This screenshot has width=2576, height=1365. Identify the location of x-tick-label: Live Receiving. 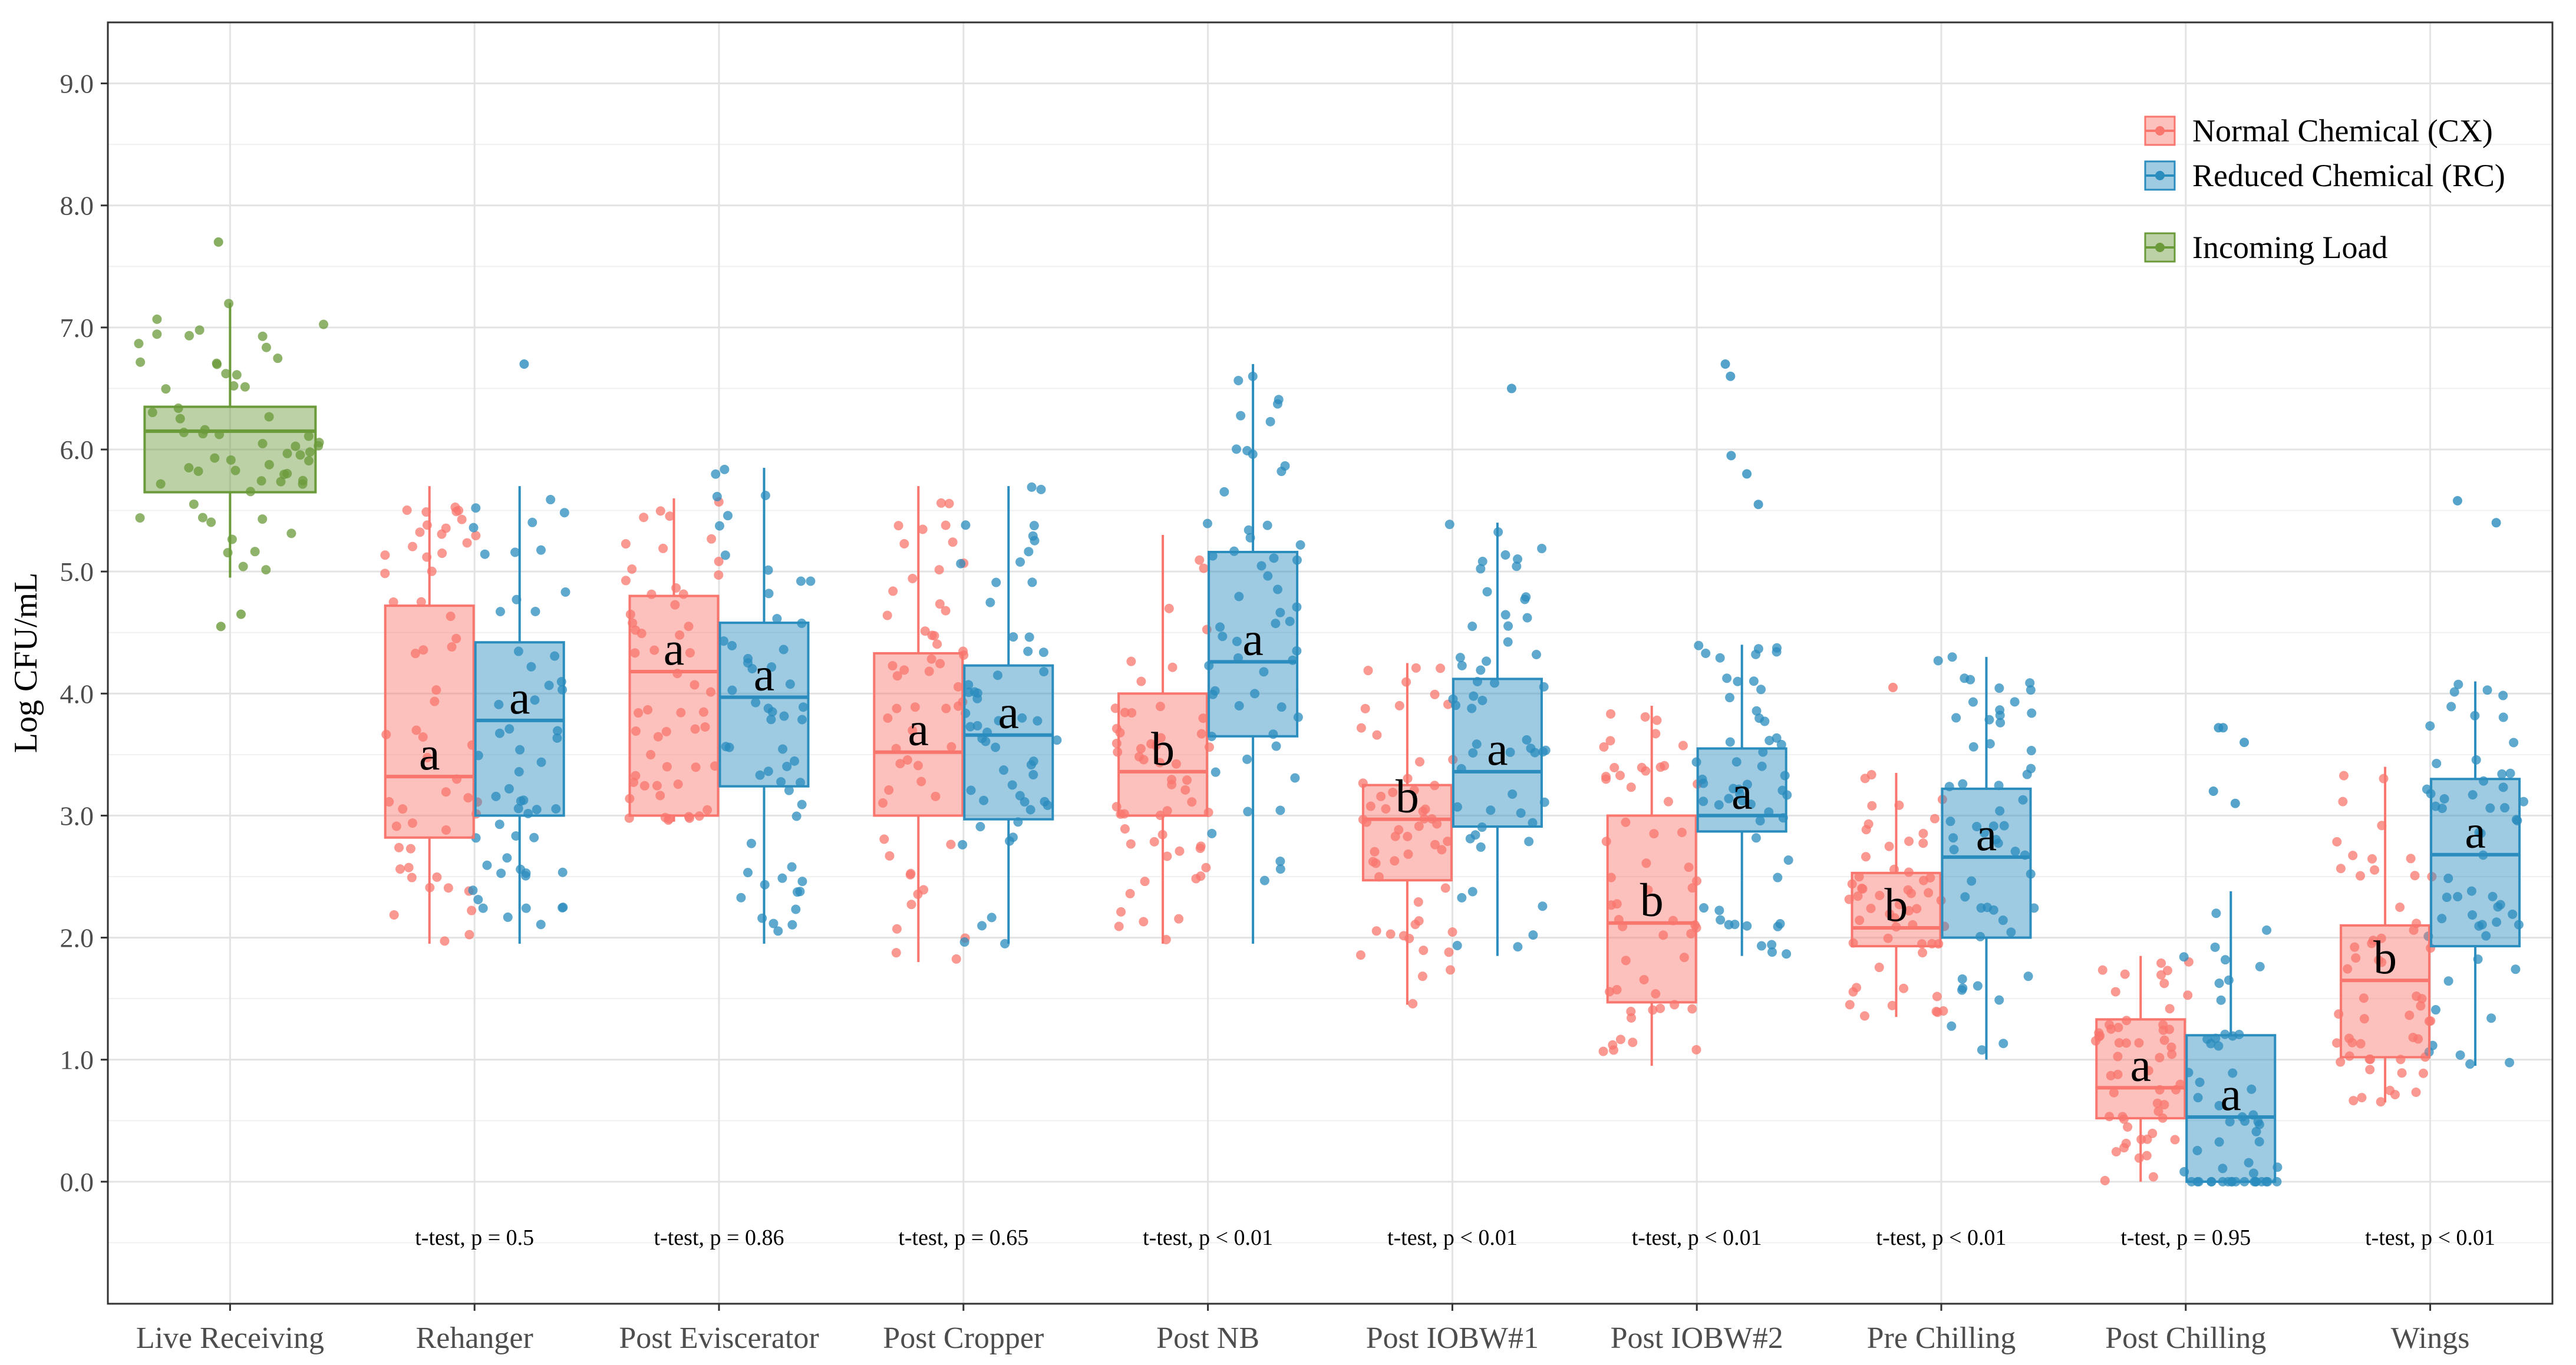
(230, 1338).